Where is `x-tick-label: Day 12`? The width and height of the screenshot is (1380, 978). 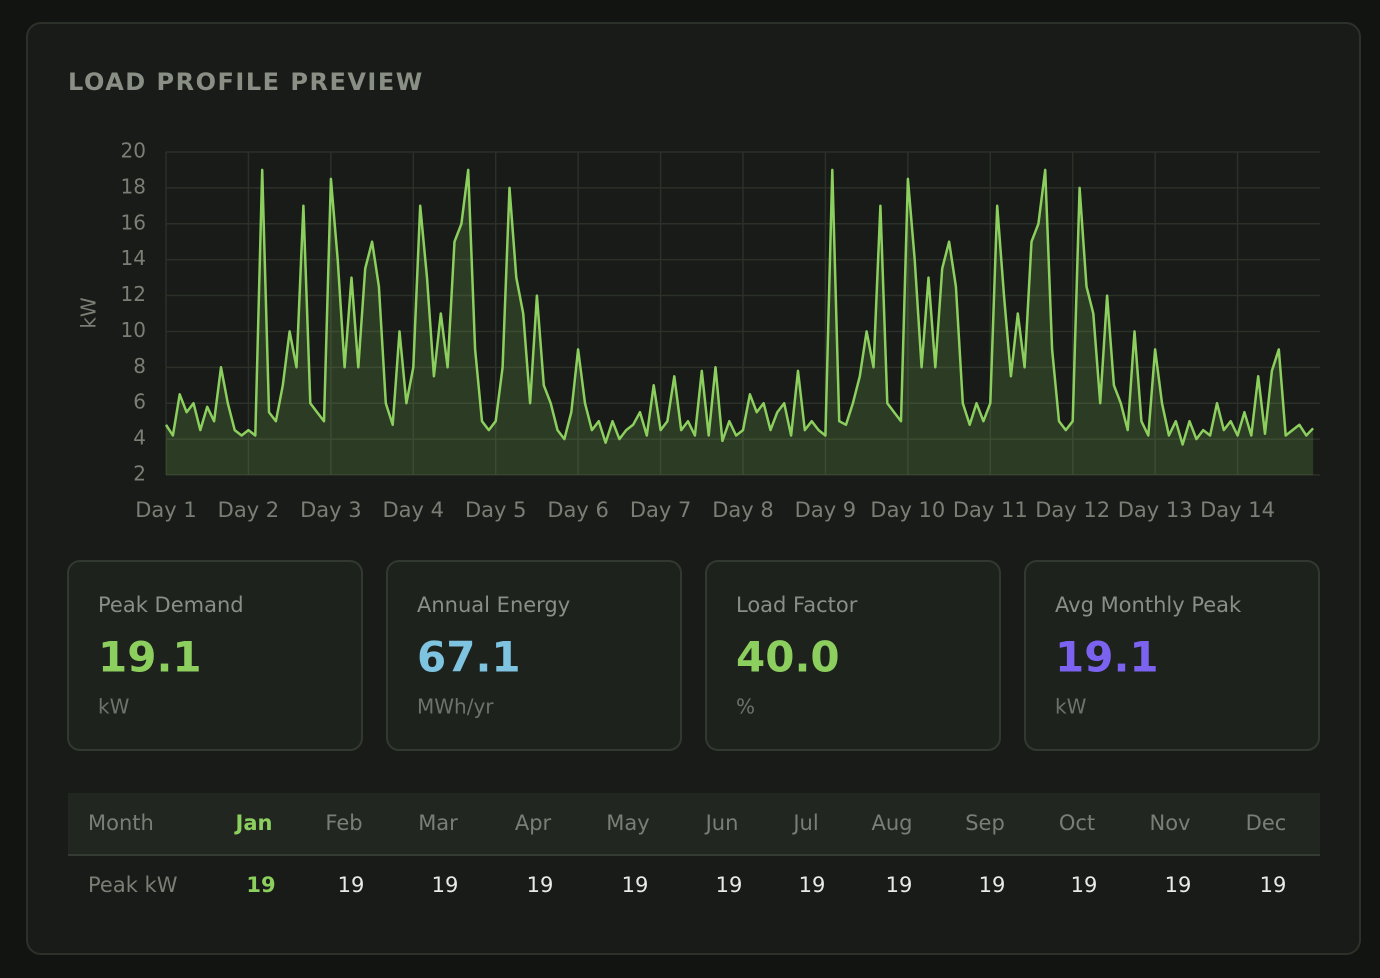 x-tick-label: Day 12 is located at coordinates (1072, 510).